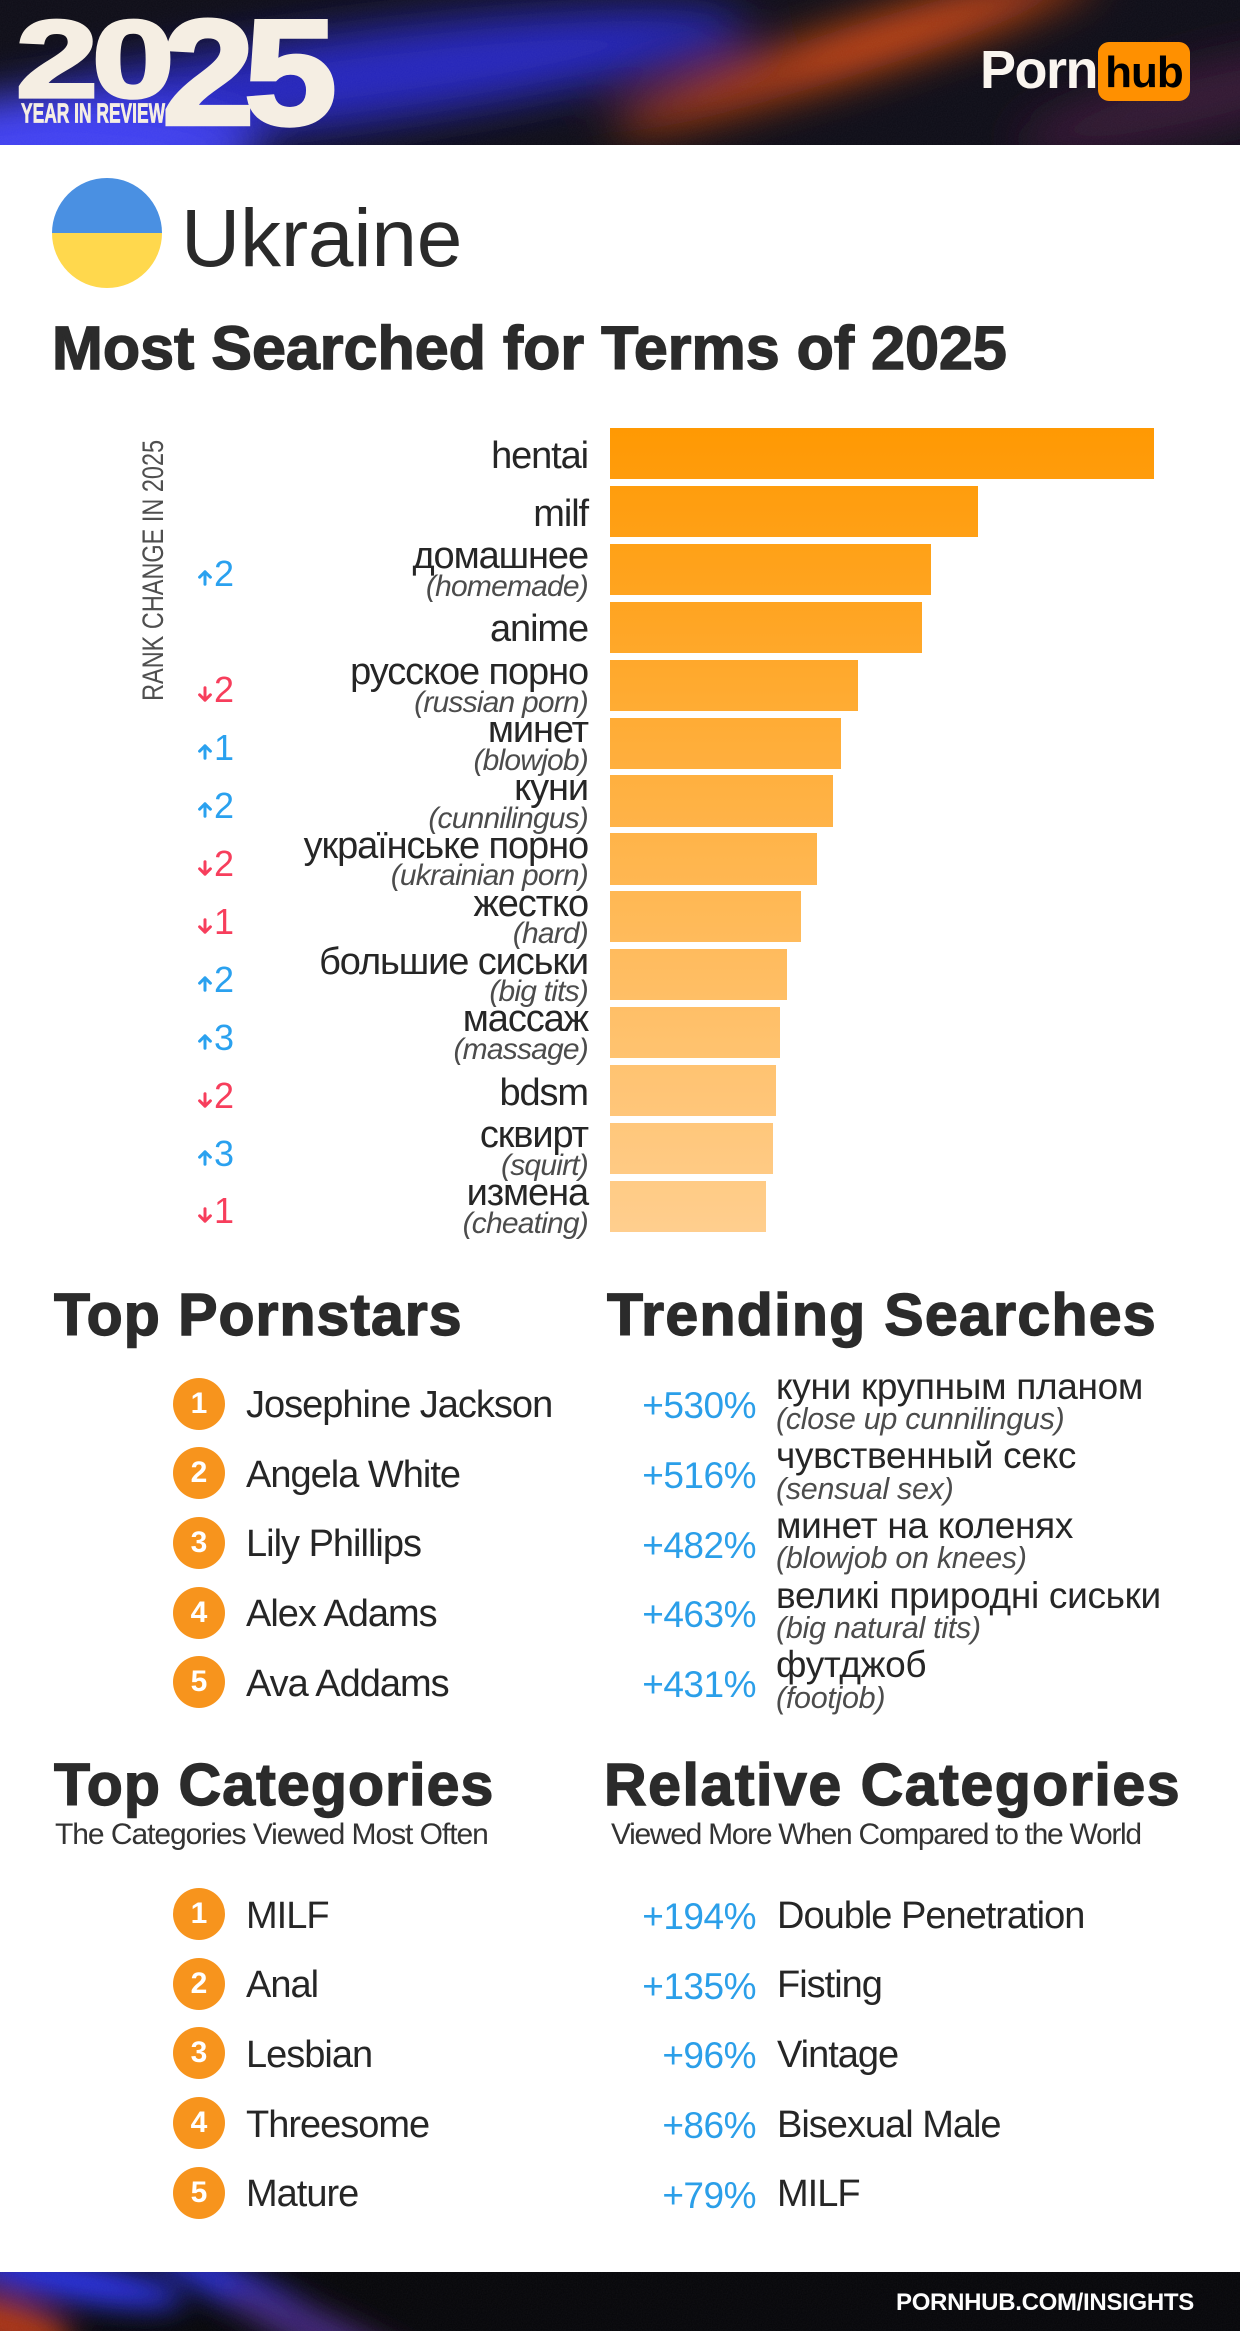  What do you see at coordinates (247, 72) in the screenshot?
I see `svg-text: 25` at bounding box center [247, 72].